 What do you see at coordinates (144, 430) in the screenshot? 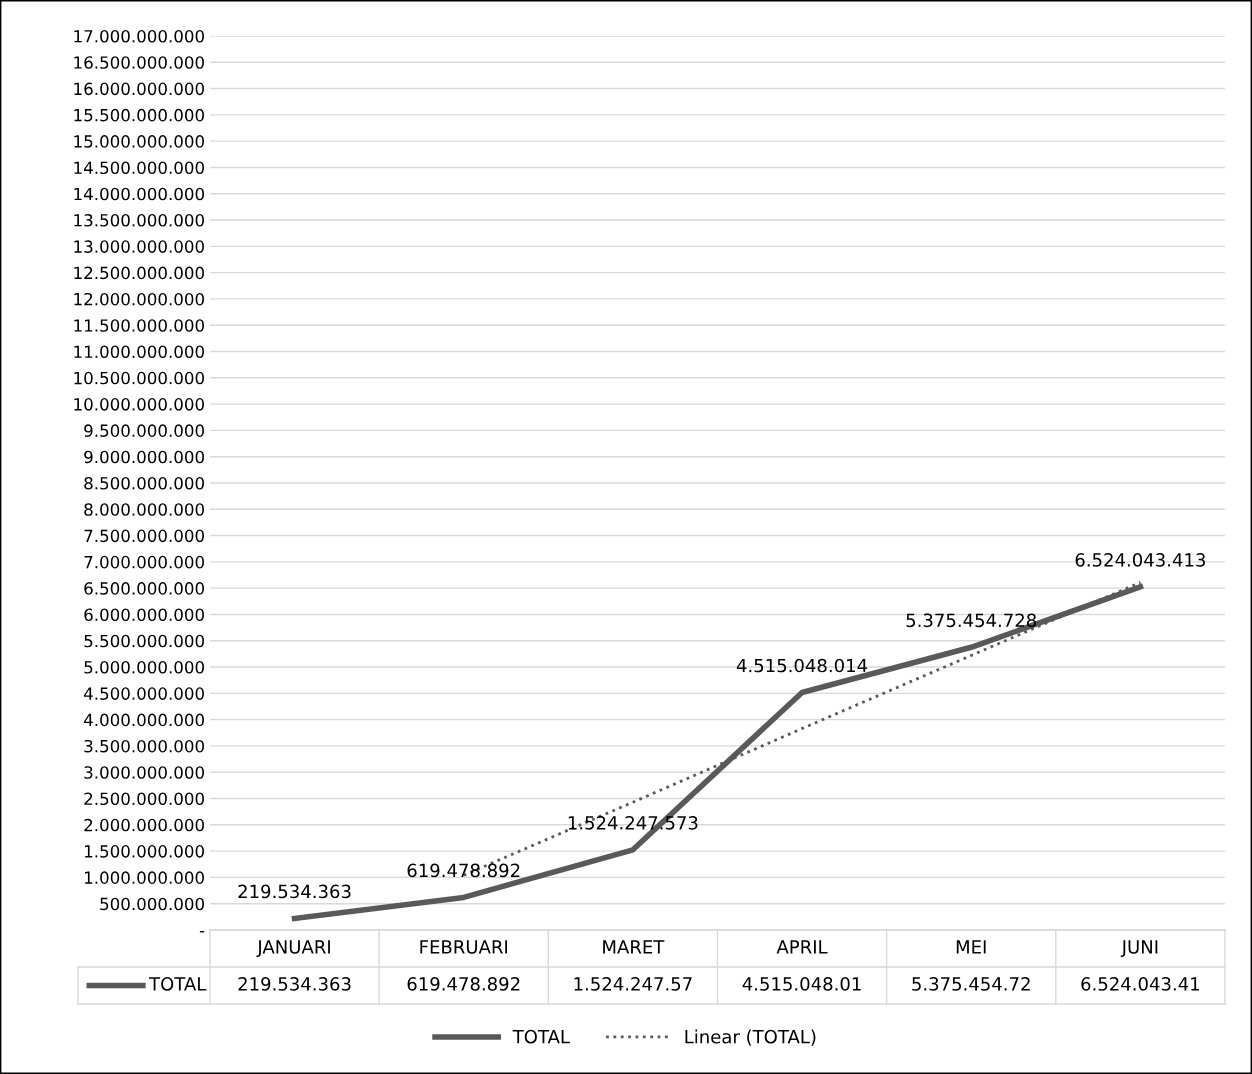
I see `y-tick-label: 9.500.000.000` at bounding box center [144, 430].